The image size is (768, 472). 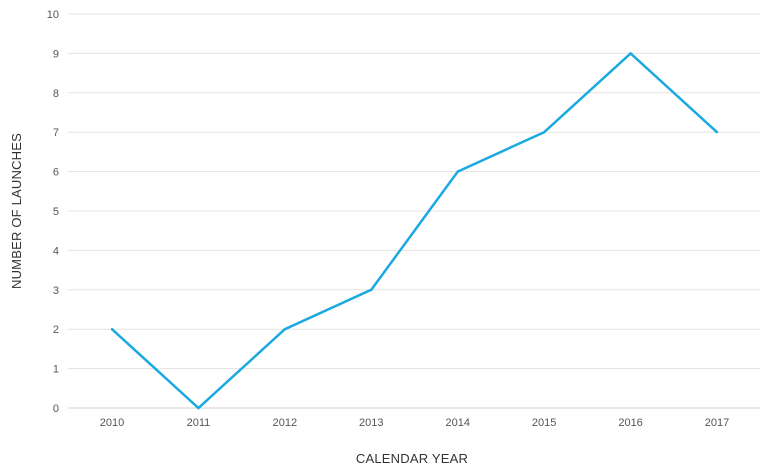 What do you see at coordinates (56, 409) in the screenshot?
I see `y-tick-label: 0` at bounding box center [56, 409].